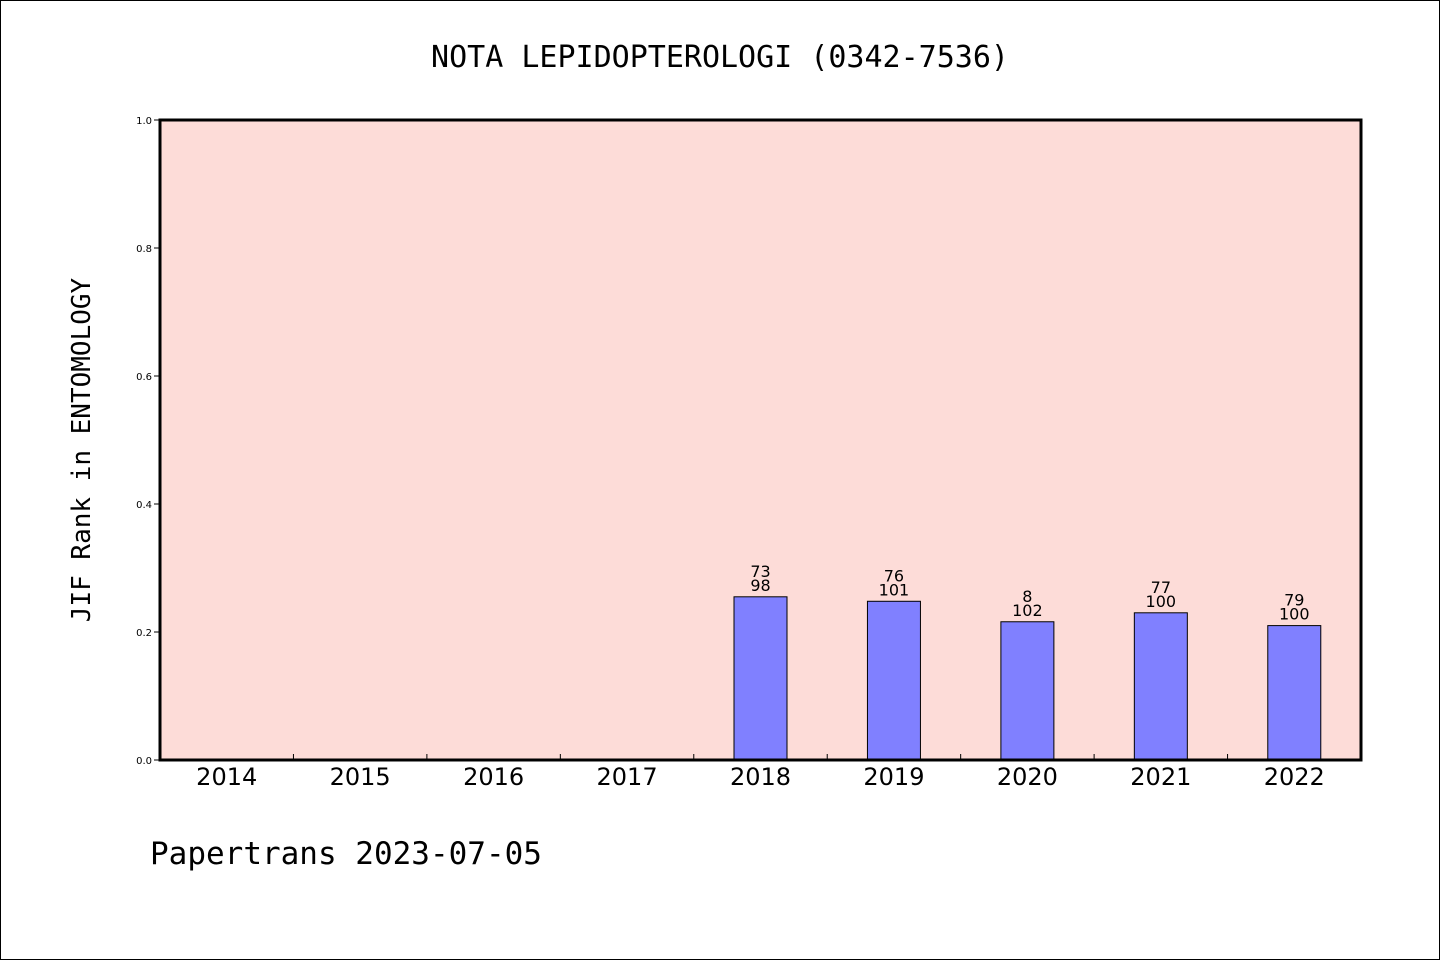  What do you see at coordinates (1160, 686) in the screenshot?
I see `bar-2021` at bounding box center [1160, 686].